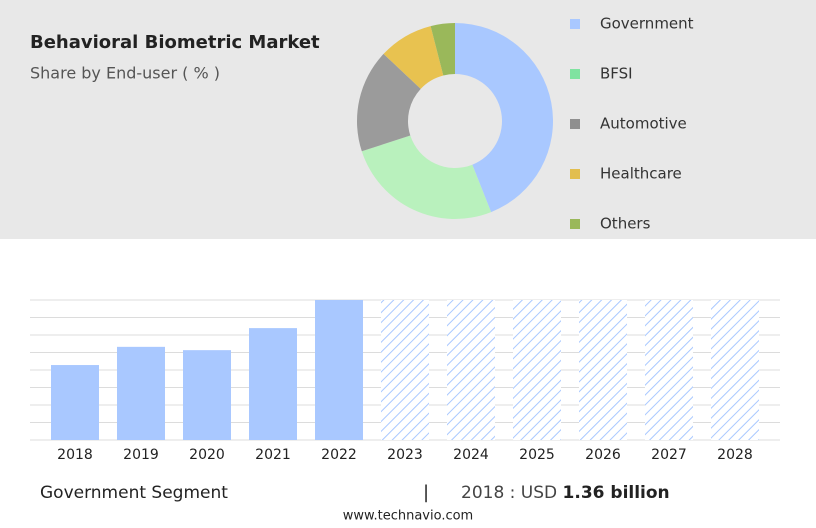 The height and width of the screenshot is (528, 816). I want to click on legend-label: BFSI, so click(616, 74).